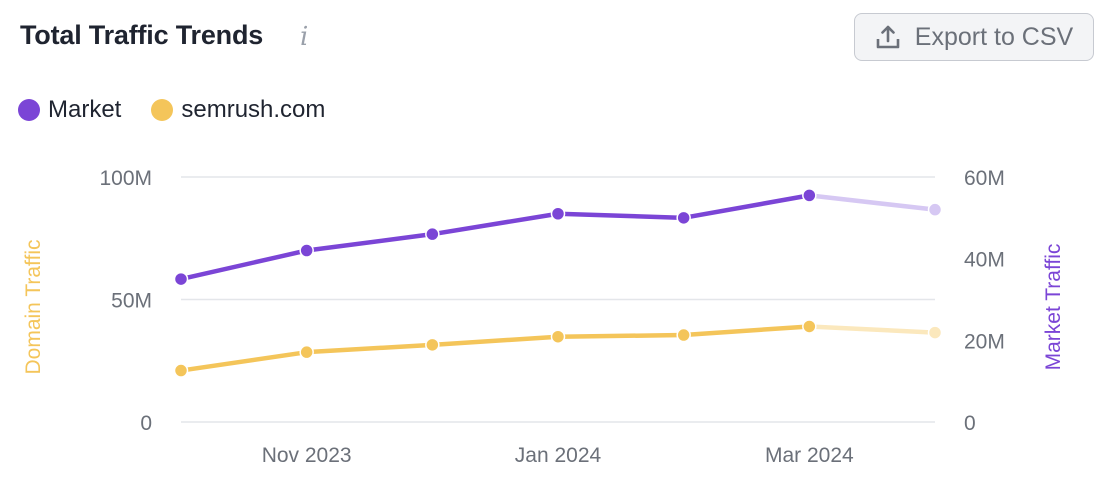  Describe the element at coordinates (809, 455) in the screenshot. I see `x-tick-label: Mar 2024` at that location.